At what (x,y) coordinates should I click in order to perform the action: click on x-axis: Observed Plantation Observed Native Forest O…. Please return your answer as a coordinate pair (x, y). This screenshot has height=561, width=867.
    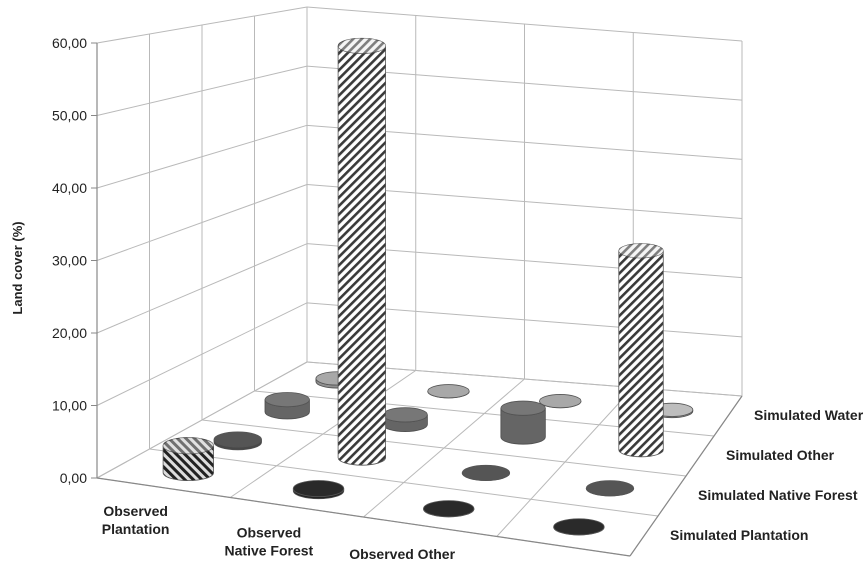
    Looking at the image, I should click on (279, 532).